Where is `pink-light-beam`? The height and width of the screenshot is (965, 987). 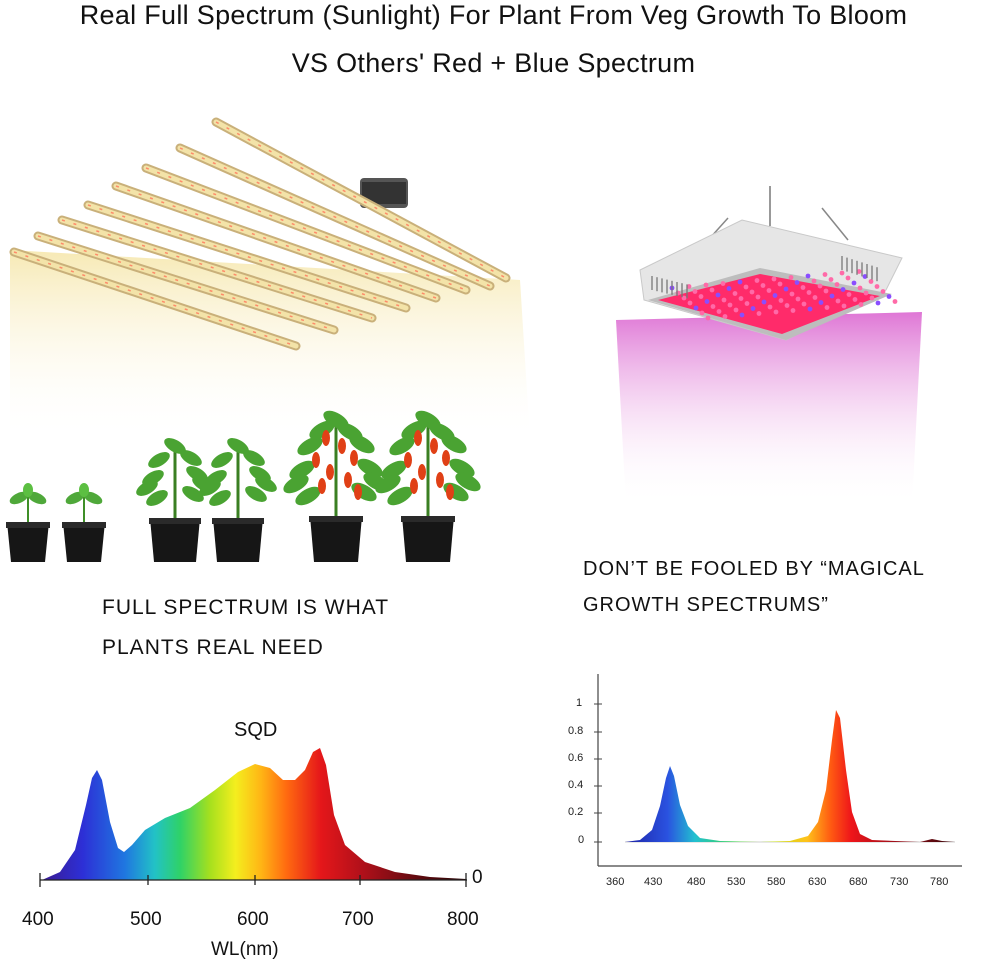 pink-light-beam is located at coordinates (769, 408).